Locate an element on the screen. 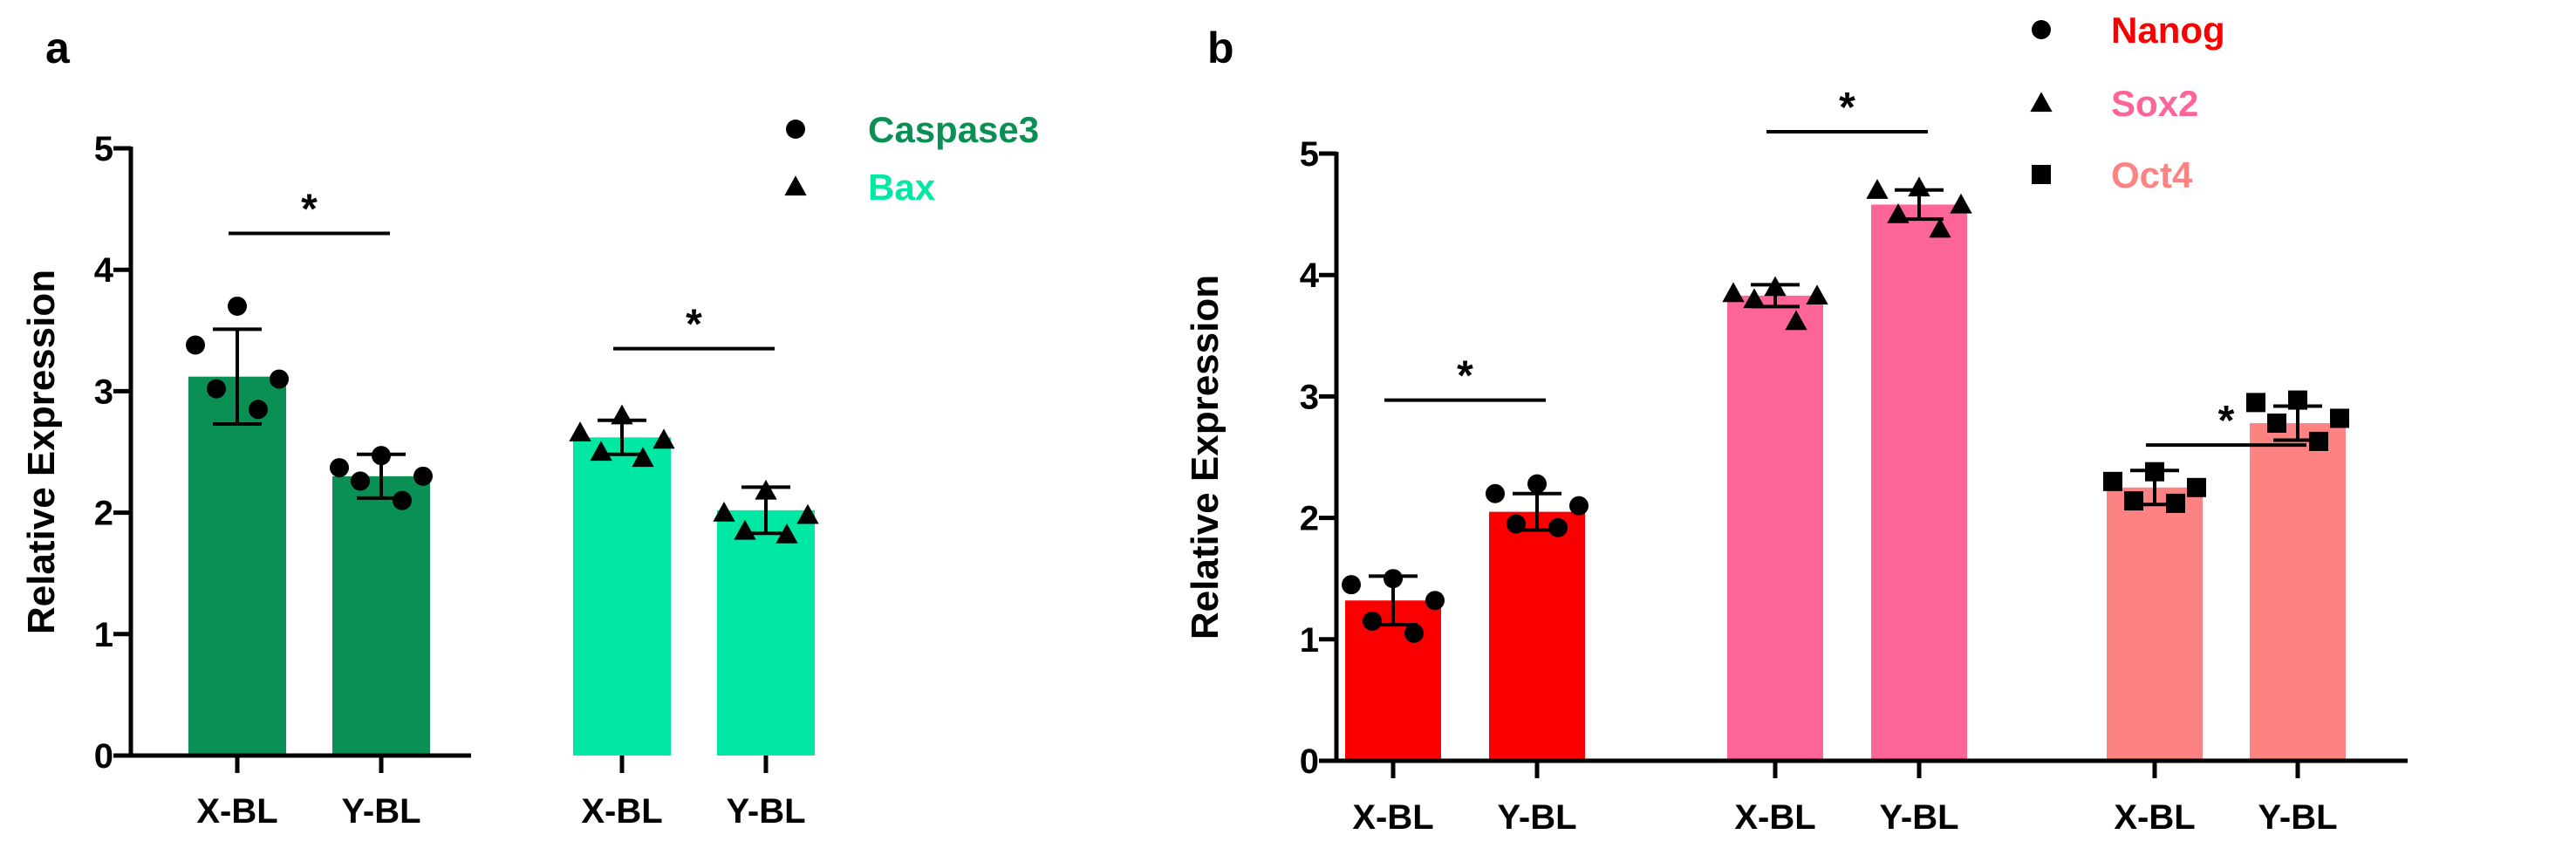 This screenshot has width=2576, height=855. legend-entry: Caspase3 is located at coordinates (912, 129).